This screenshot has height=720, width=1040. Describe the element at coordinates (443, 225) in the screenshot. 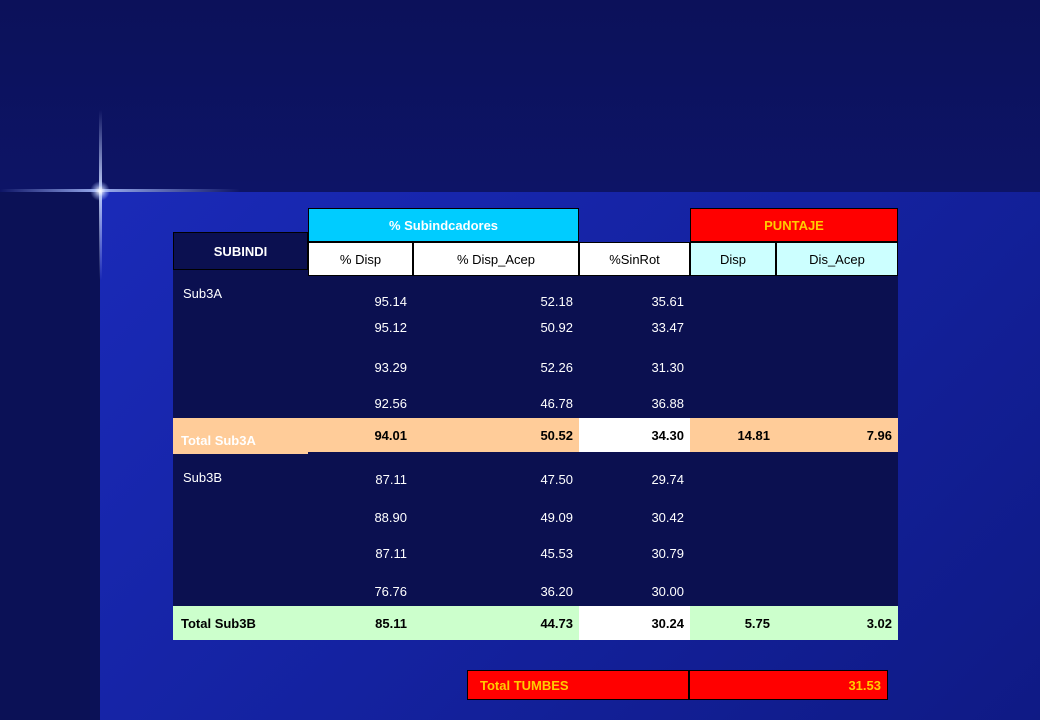

I see `header-subindicadores: % Subindcadores` at that location.